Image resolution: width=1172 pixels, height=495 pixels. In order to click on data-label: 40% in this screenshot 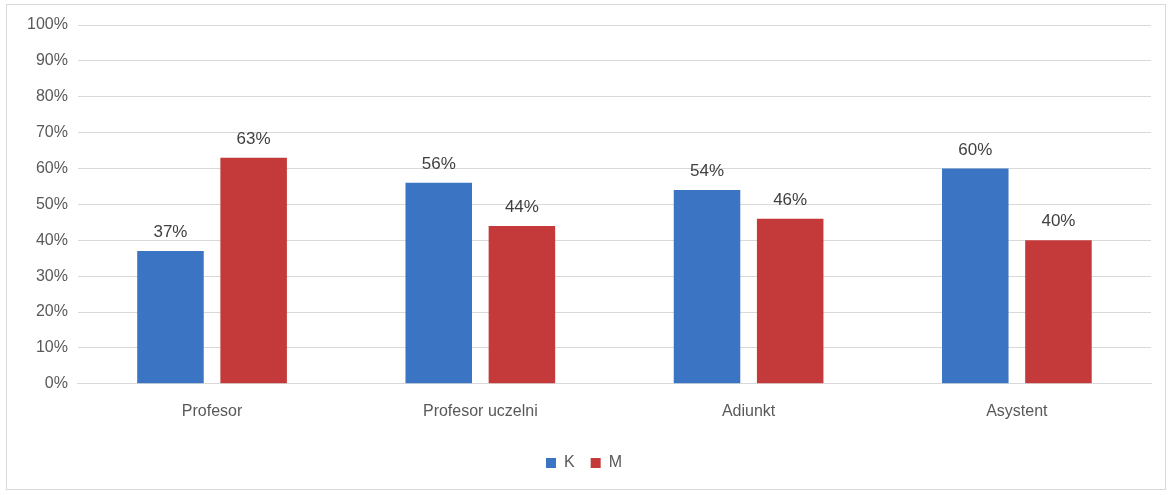, I will do `click(1058, 221)`.